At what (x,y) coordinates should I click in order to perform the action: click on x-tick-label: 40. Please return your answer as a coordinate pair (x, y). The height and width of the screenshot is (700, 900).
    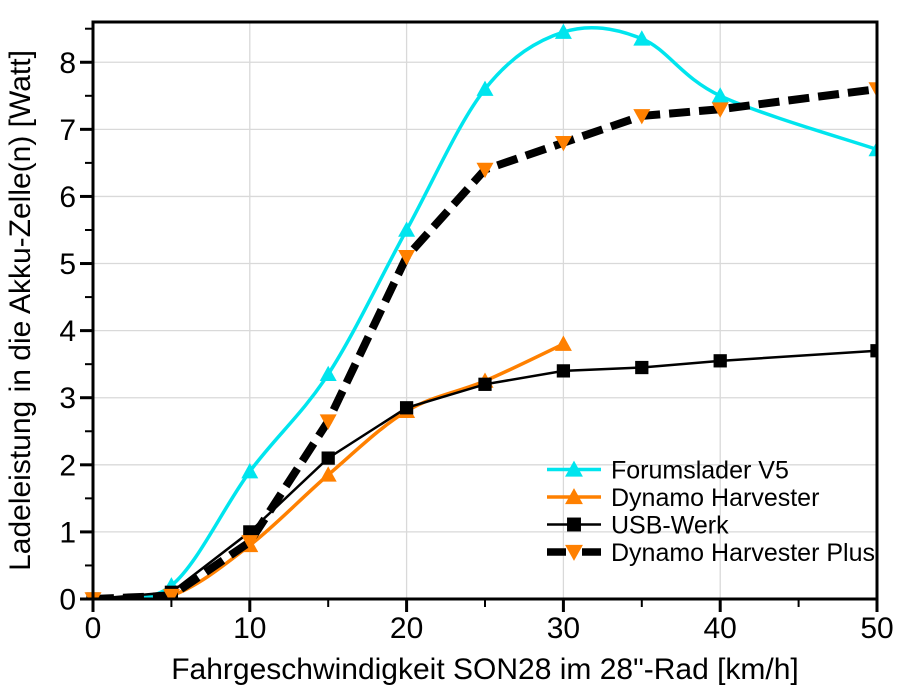
    Looking at the image, I should click on (720, 628).